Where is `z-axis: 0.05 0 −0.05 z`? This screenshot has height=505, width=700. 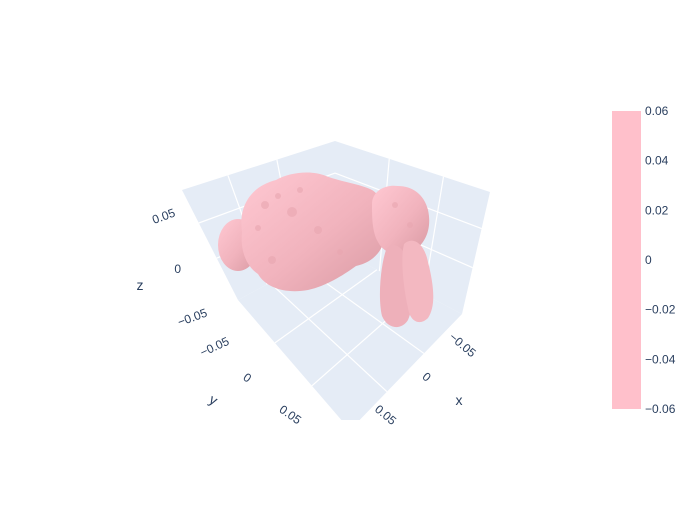 z-axis: 0.05 0 −0.05 z is located at coordinates (173, 268).